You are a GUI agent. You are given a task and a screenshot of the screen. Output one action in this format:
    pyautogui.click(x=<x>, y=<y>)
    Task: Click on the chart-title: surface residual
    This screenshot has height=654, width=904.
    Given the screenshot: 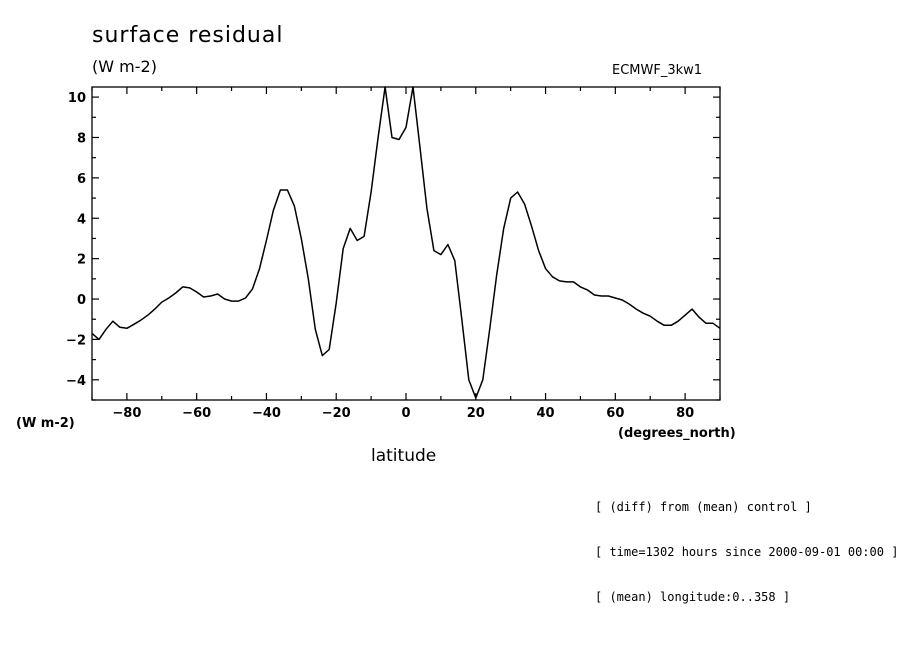 What is the action you would take?
    pyautogui.click(x=188, y=35)
    